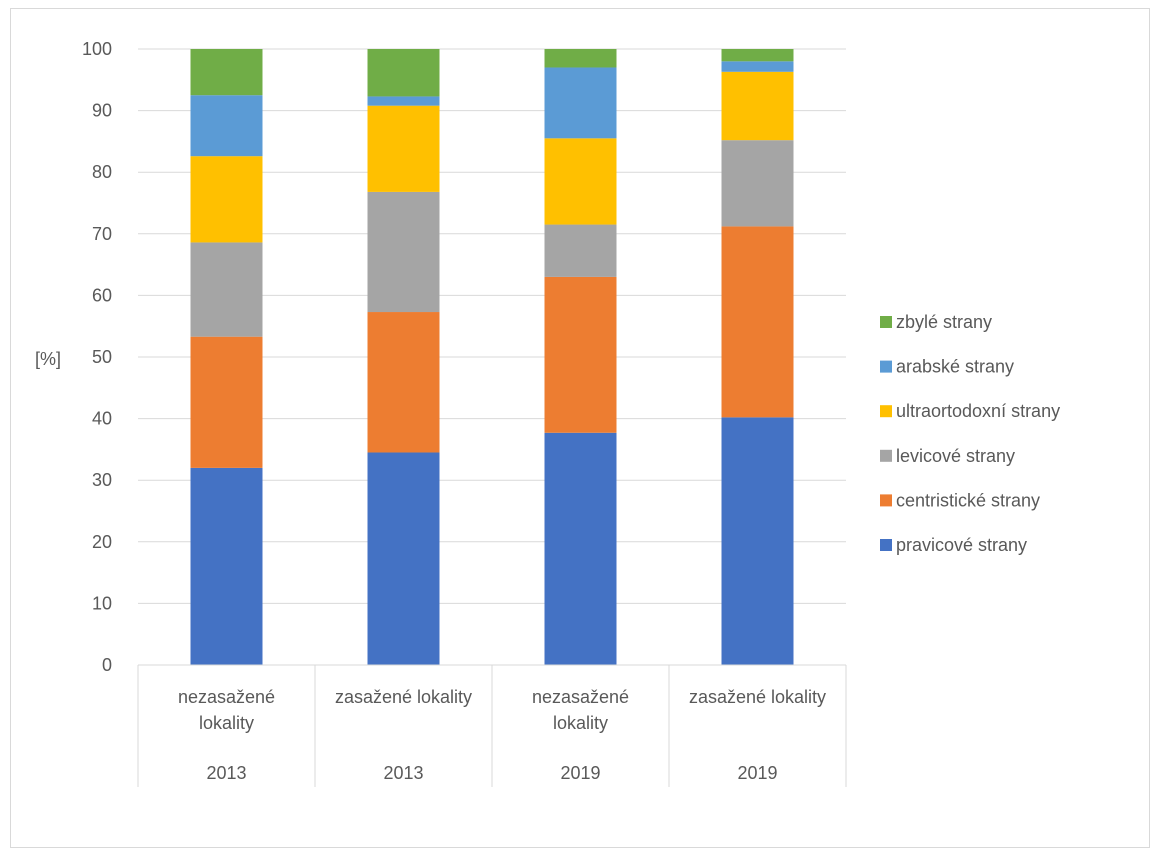 The image size is (1152, 850). What do you see at coordinates (102, 480) in the screenshot?
I see `y-tick-label: 30` at bounding box center [102, 480].